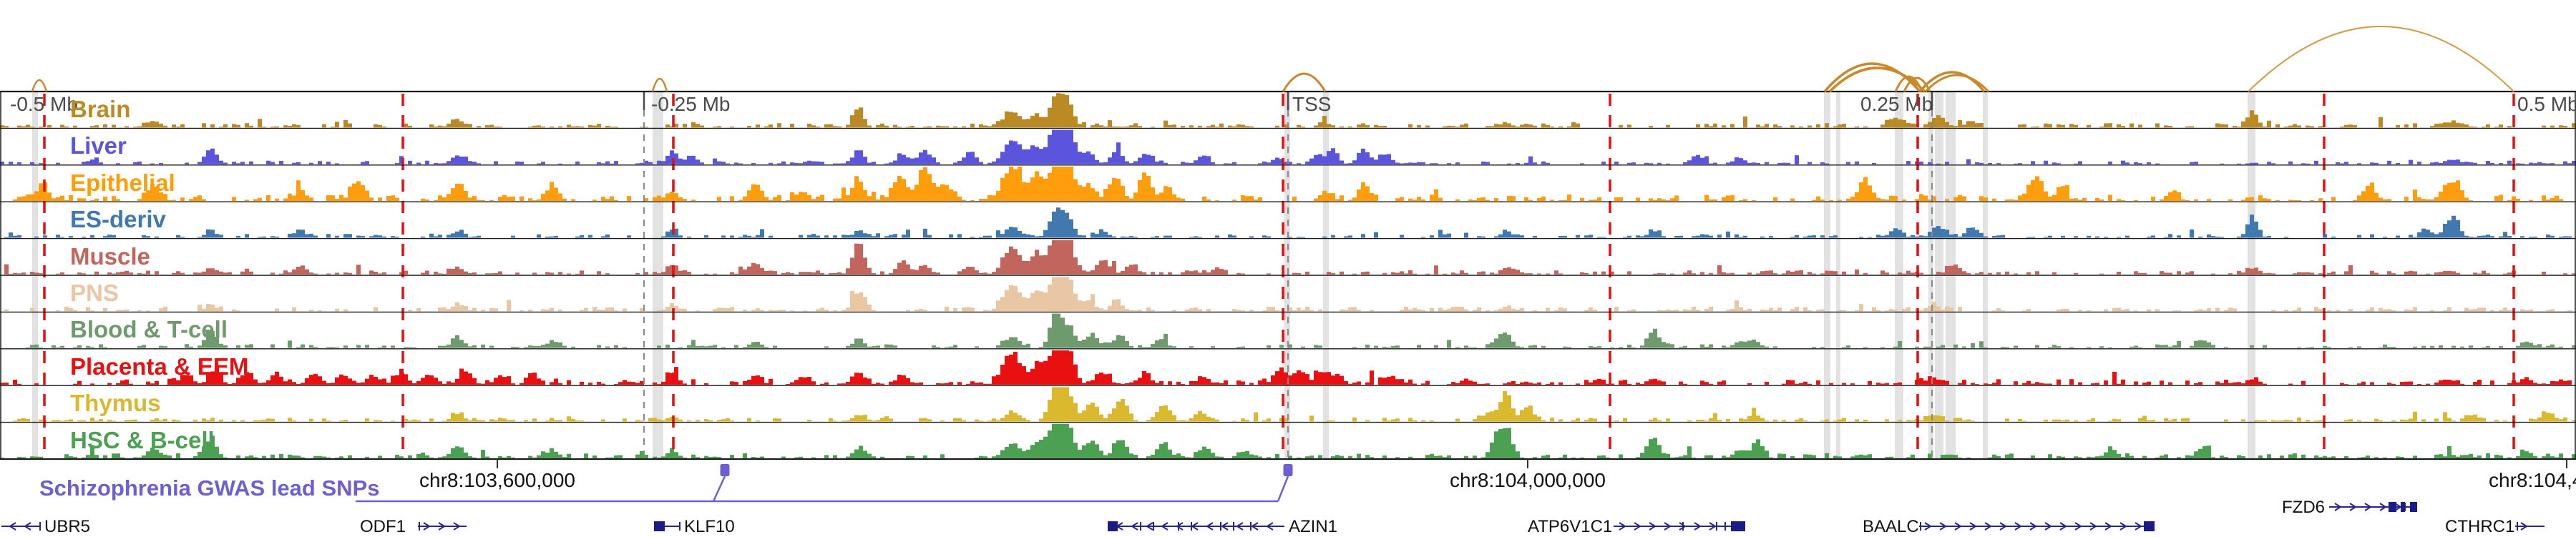 The width and height of the screenshot is (2576, 537). I want to click on gene-label-fzd6: FZD6, so click(2303, 507).